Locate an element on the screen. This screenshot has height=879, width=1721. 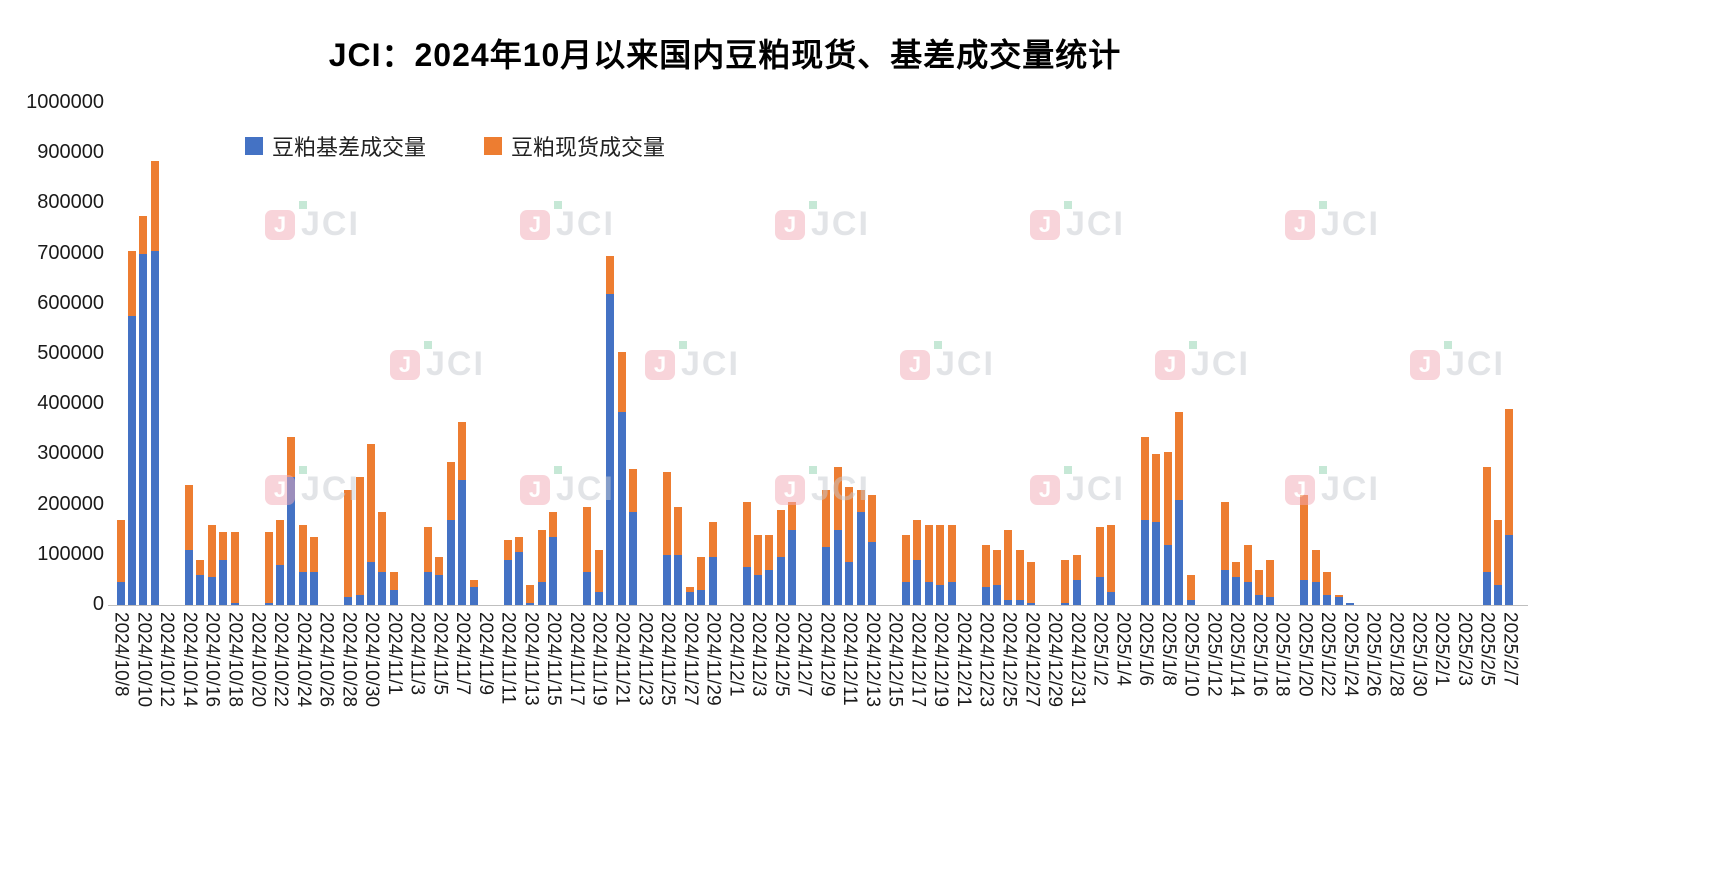
x-tick-label: 2025/1/16 is located at coordinates (1259, 654).